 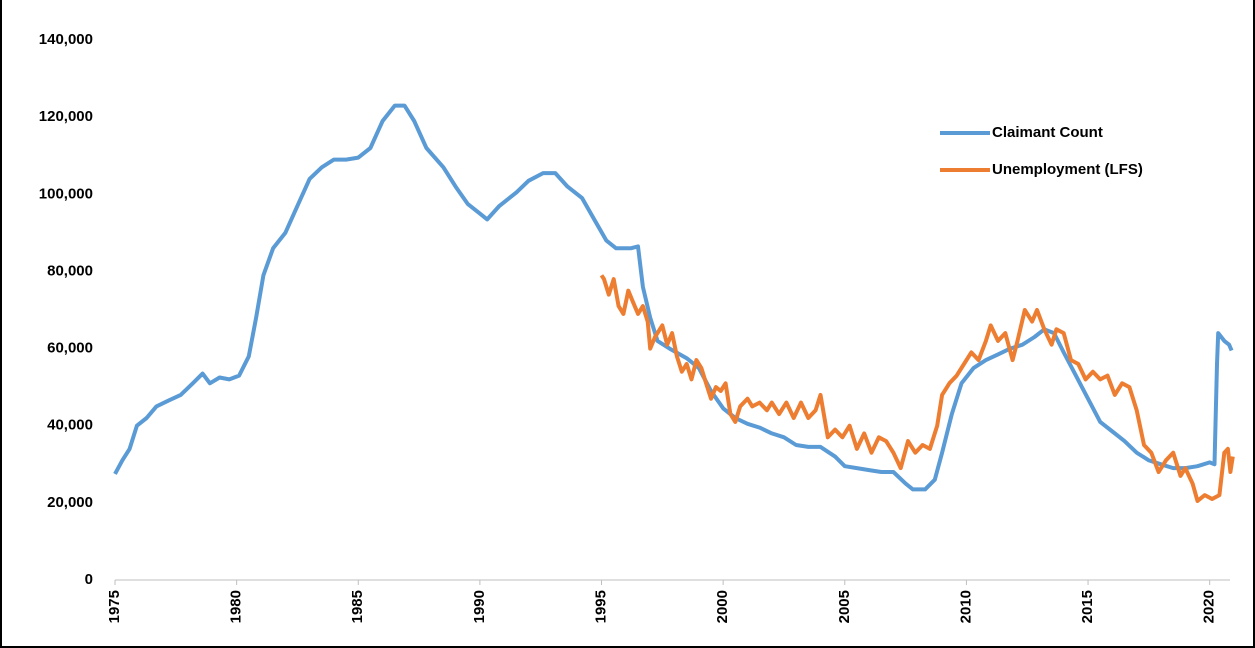 I want to click on y-tick-label: 40,000, so click(x=70, y=425).